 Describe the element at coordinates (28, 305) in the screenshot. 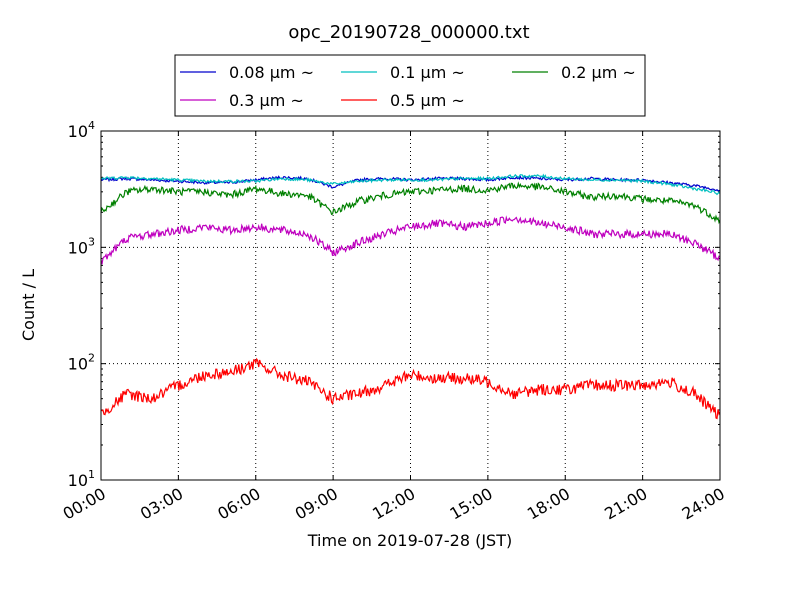

I see `y-axis-label: Count / L` at that location.